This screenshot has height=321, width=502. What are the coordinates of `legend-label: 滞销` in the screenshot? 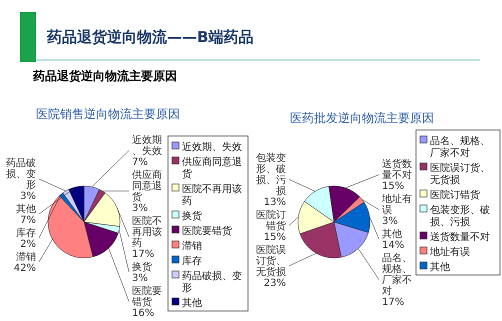 It's located at (192, 246).